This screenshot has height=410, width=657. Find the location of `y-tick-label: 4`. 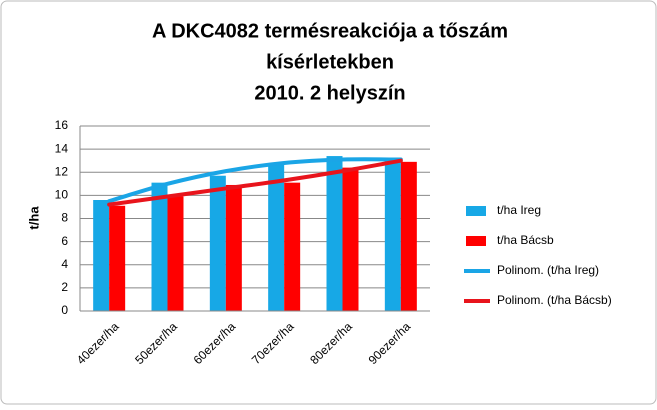

y-tick-label: 4 is located at coordinates (64, 264).